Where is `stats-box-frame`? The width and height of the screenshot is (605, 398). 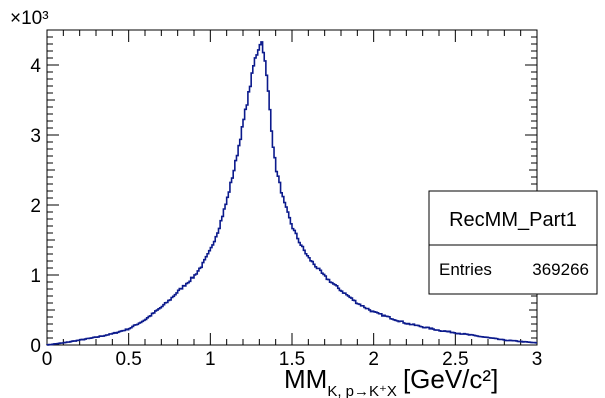
stats-box-frame is located at coordinates (513, 242).